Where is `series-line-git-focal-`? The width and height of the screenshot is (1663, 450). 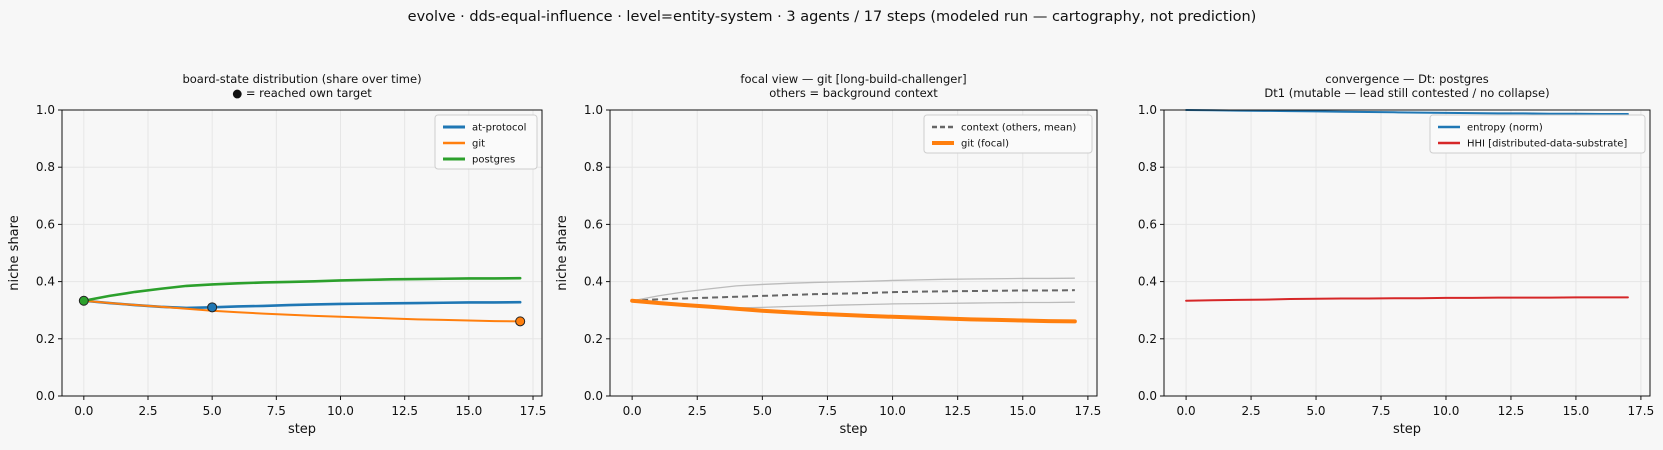 series-line-git-focal- is located at coordinates (853, 311).